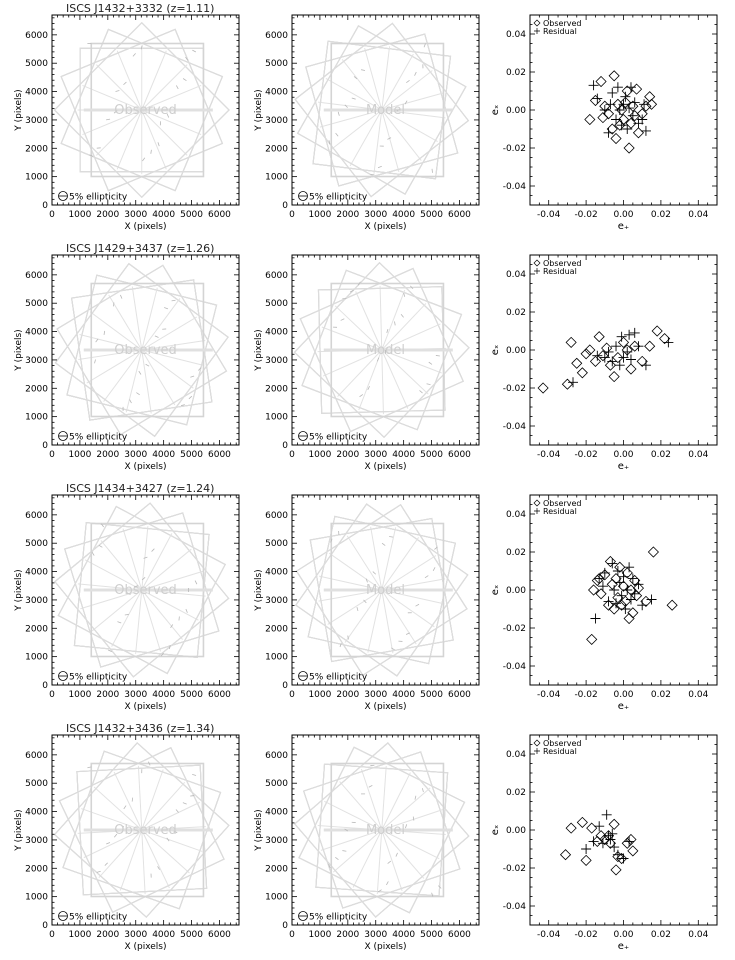 Image resolution: width=735 pixels, height=960 pixels. What do you see at coordinates (623, 466) in the screenshot?
I see `x-axis-label: e₊` at bounding box center [623, 466].